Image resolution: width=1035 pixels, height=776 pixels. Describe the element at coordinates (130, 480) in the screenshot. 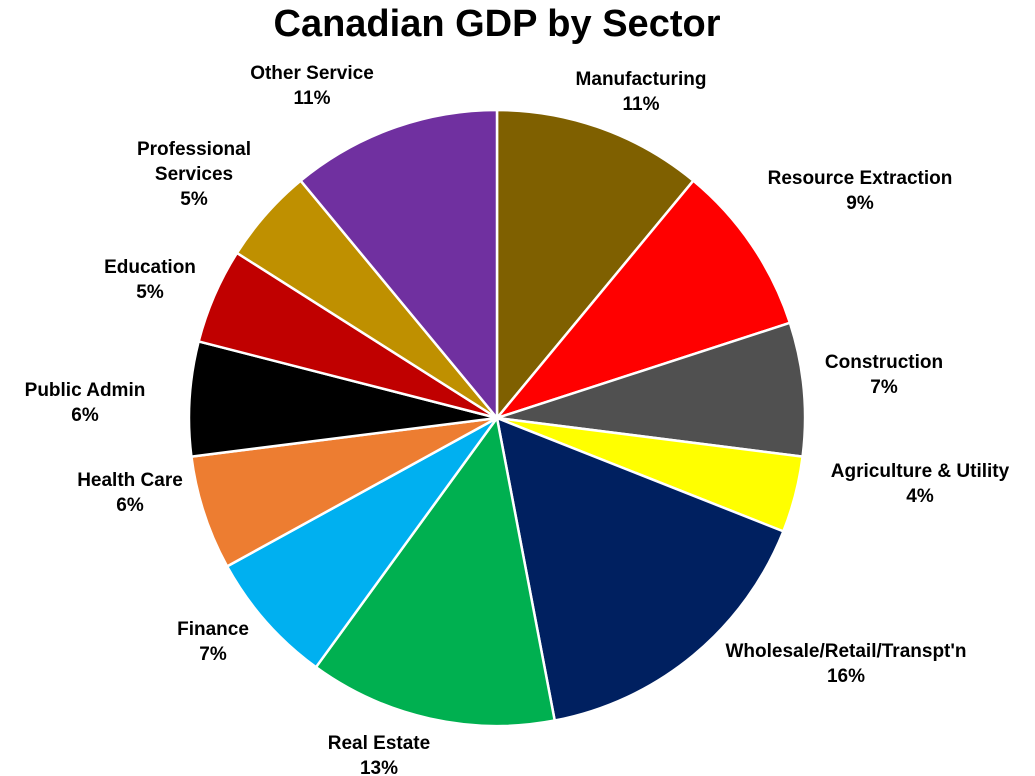

I see `slice-name-label: Health Care` at that location.